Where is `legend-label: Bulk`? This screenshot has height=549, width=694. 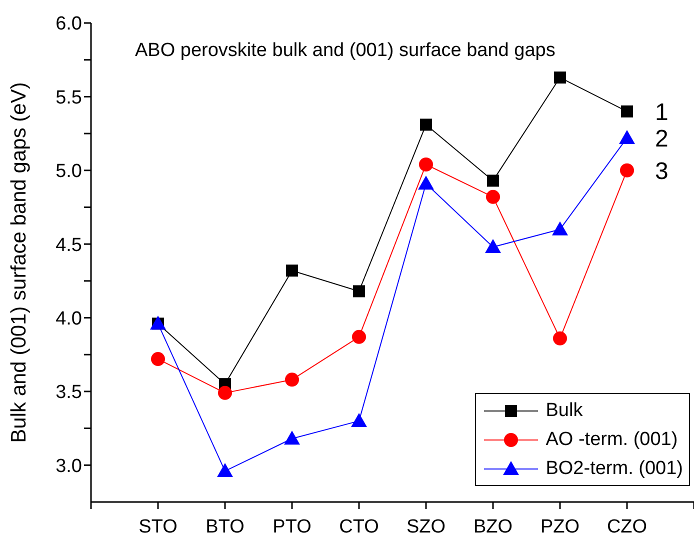 legend-label: Bulk is located at coordinates (564, 411).